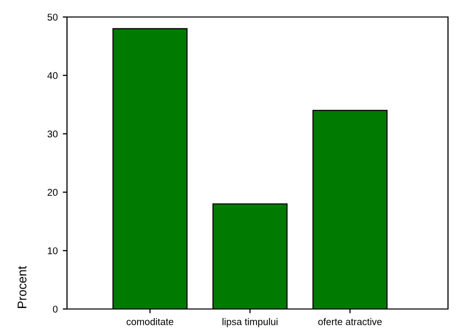 The image size is (467, 336). Describe the element at coordinates (350, 322) in the screenshot. I see `x-tick-label: oferte atractive` at that location.